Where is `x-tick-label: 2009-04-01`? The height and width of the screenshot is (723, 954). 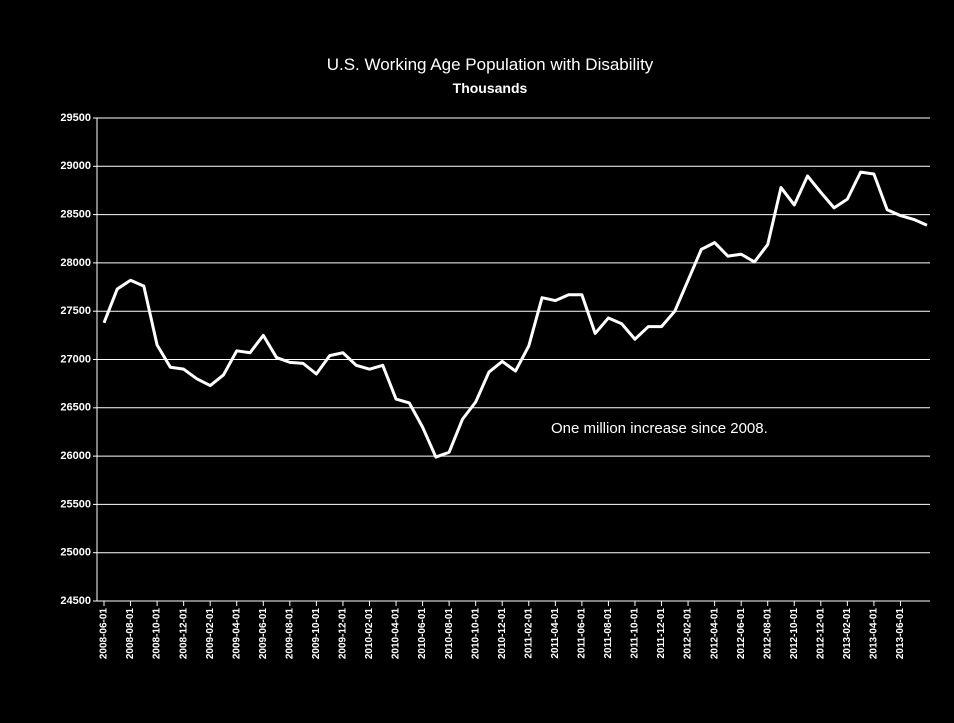
x-tick-label: 2009-04-01 is located at coordinates (236, 634).